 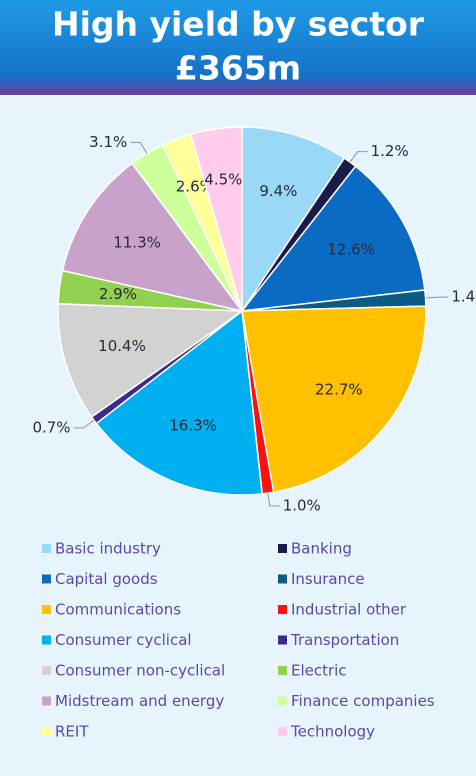 I want to click on data-label: 1.2%, so click(x=390, y=151).